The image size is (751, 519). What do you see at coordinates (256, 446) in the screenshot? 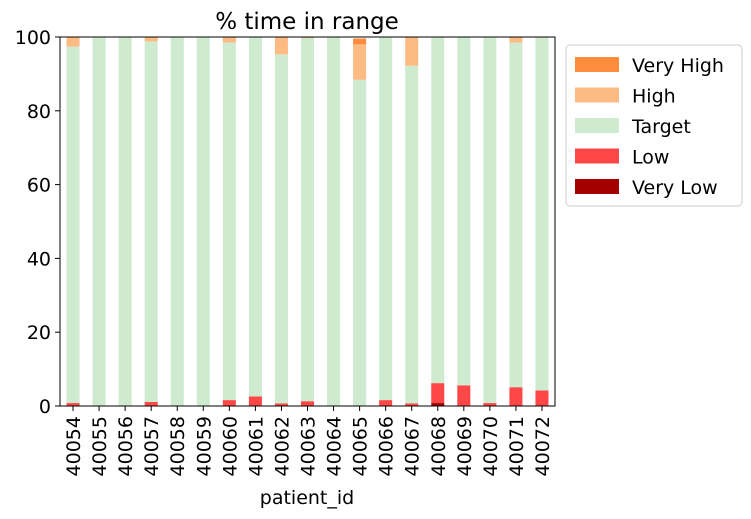
I see `x-tick-label: 40061` at bounding box center [256, 446].